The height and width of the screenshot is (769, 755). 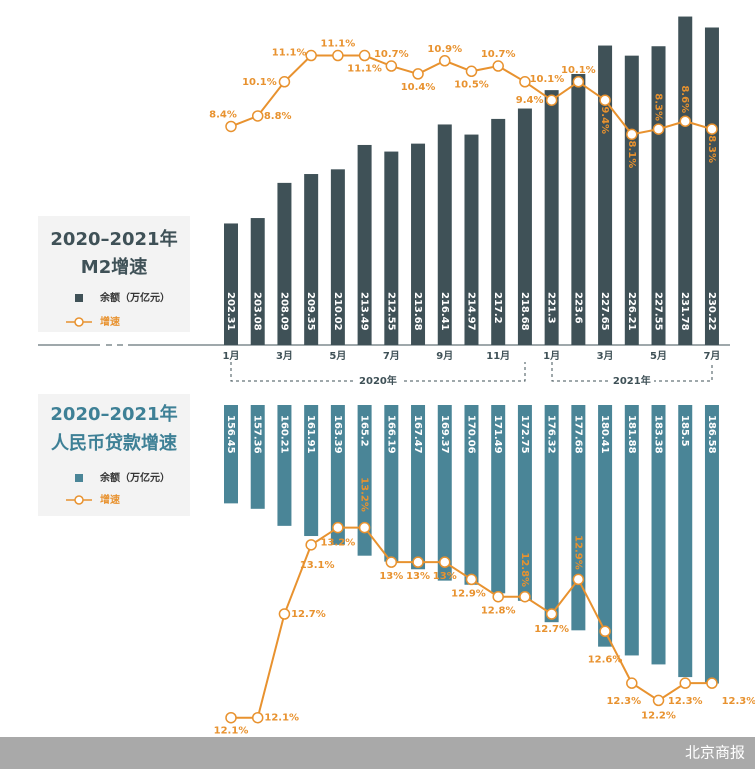 I want to click on bar-value-label: 214.97, so click(x=470, y=311).